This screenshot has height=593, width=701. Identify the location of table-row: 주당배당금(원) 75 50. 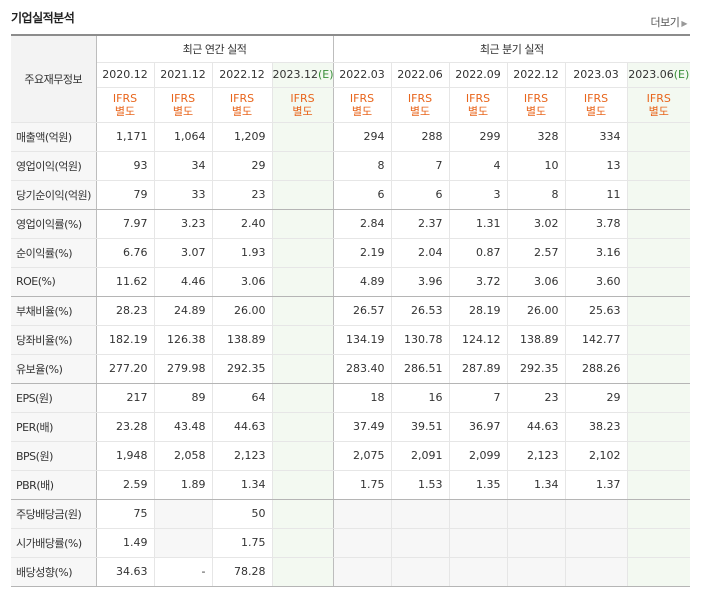
(351, 514).